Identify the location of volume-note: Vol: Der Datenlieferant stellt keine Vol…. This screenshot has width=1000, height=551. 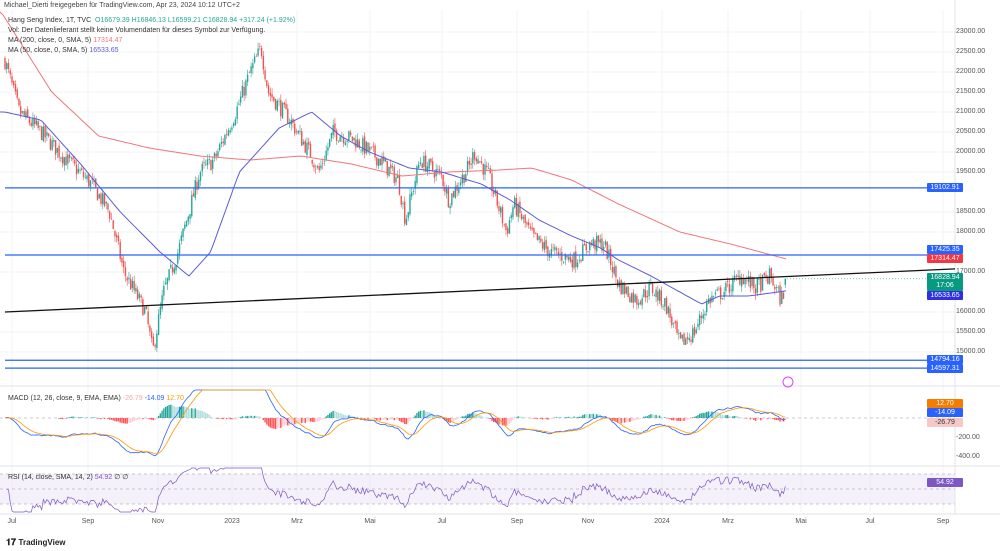
(137, 30).